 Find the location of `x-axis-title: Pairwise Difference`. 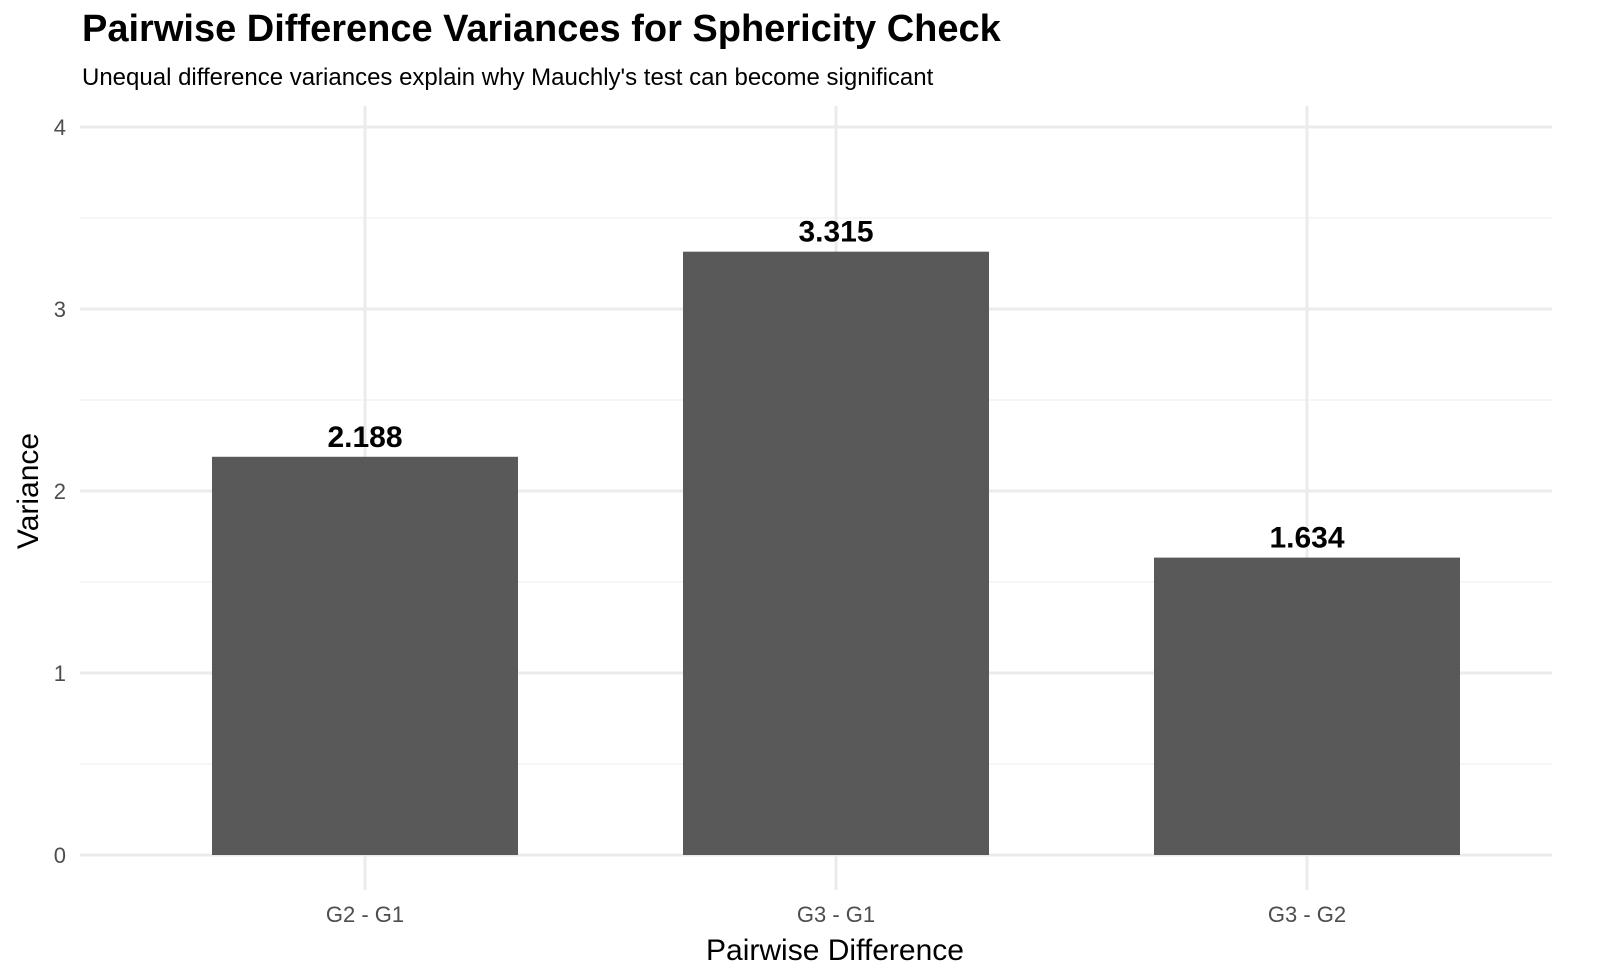

x-axis-title: Pairwise Difference is located at coordinates (835, 950).